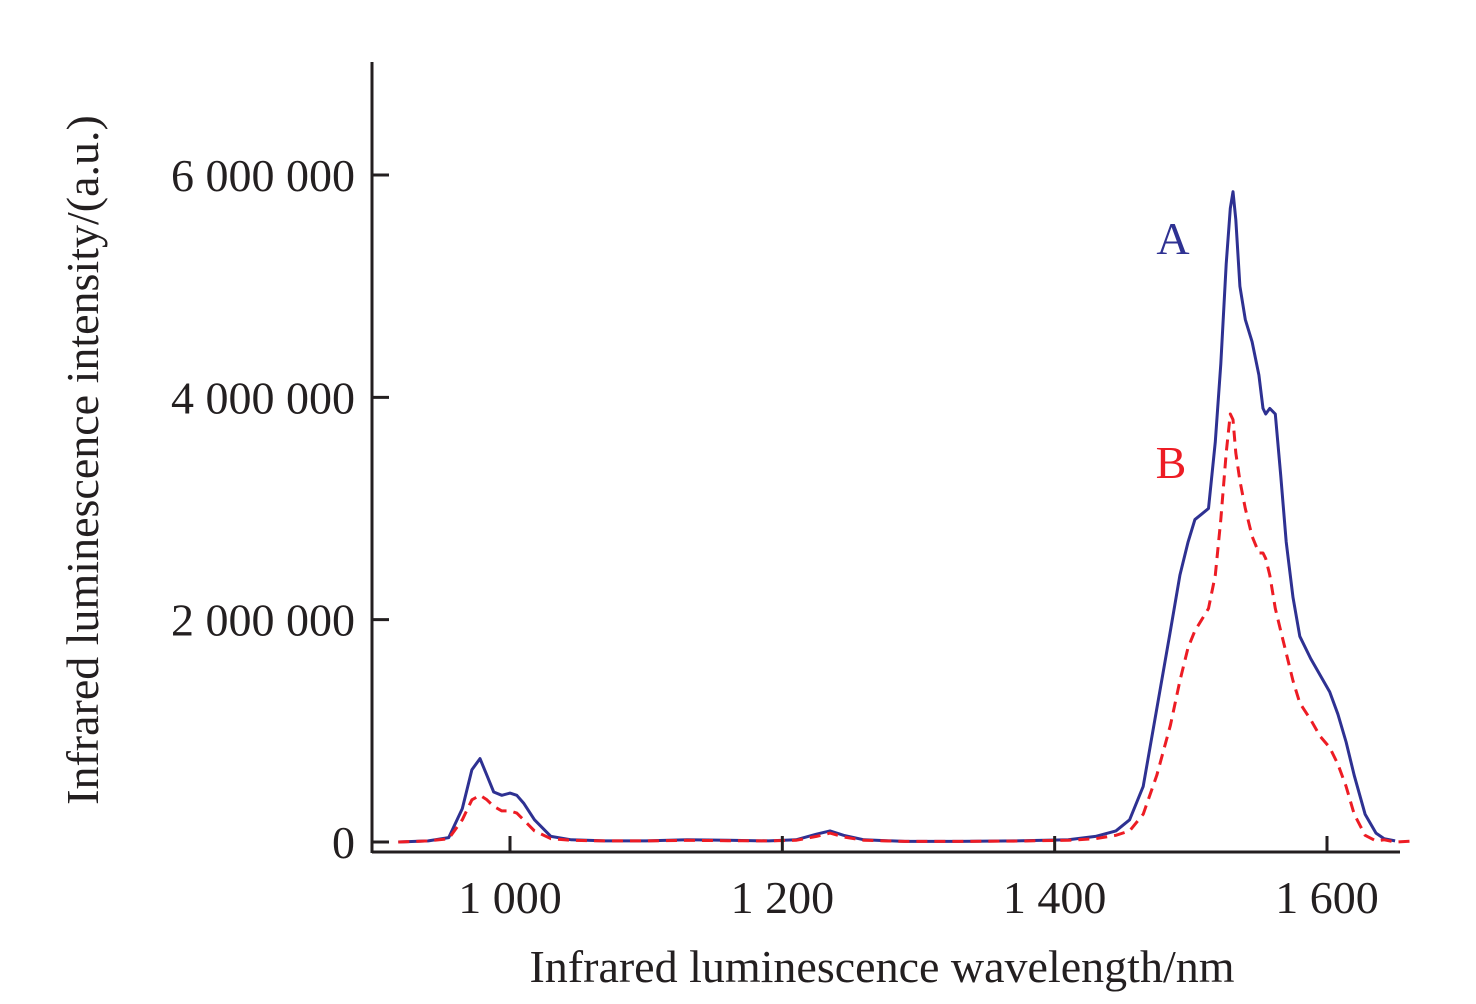 This screenshot has height=1004, width=1476. What do you see at coordinates (881, 966) in the screenshot?
I see `x-axis-title: Infrared luminescence wavelength/nm` at bounding box center [881, 966].